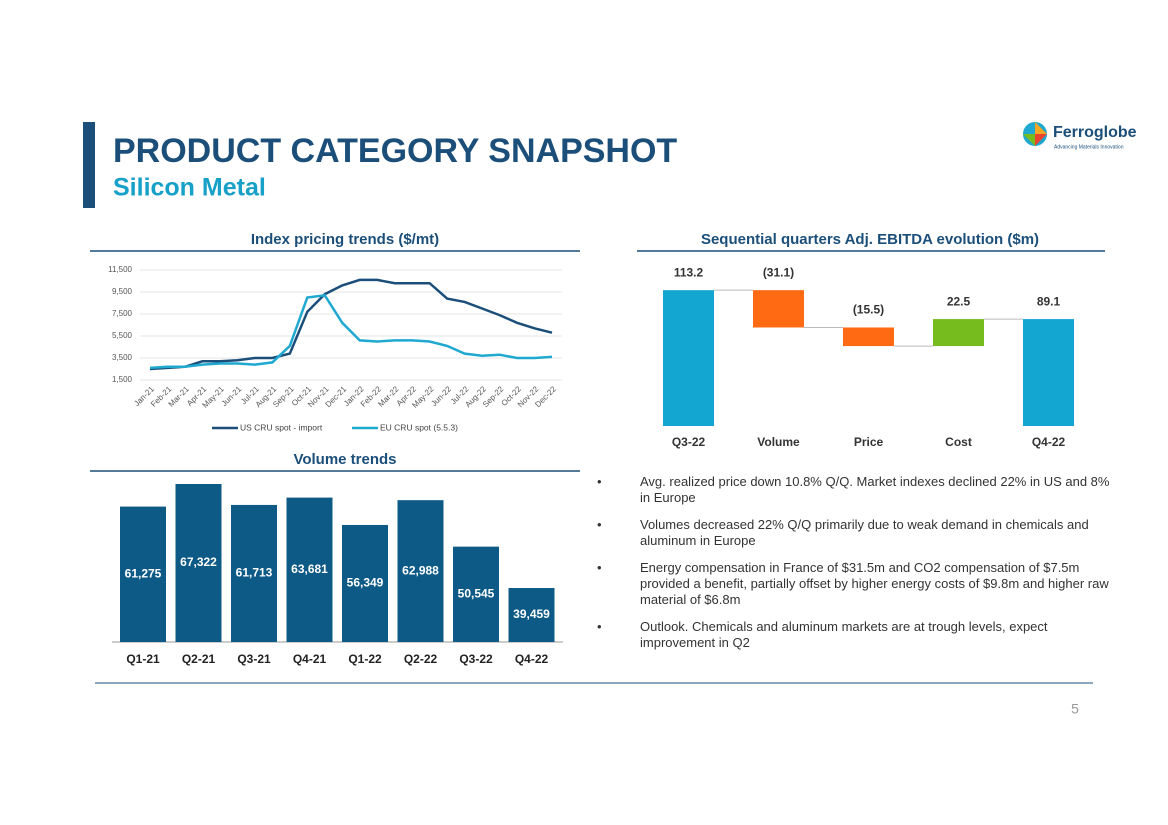  I want to click on value-label: 62,988, so click(420, 570).